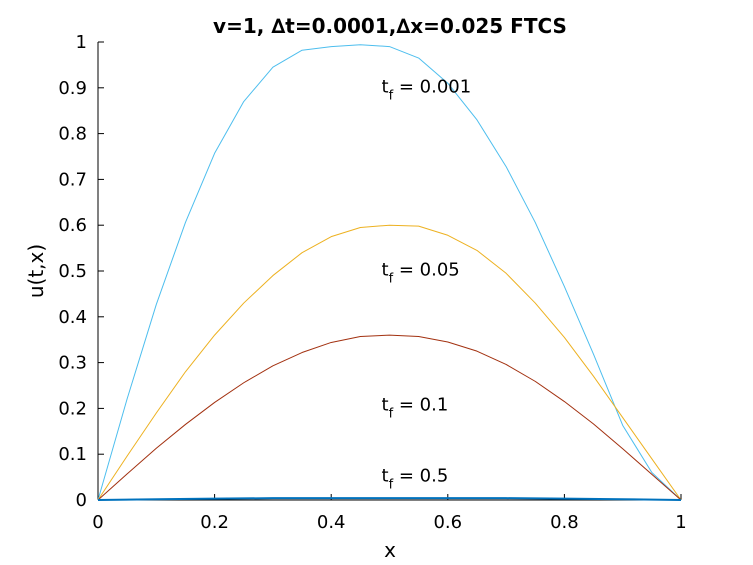  I want to click on y-tick-label: 0.6, so click(72, 225).